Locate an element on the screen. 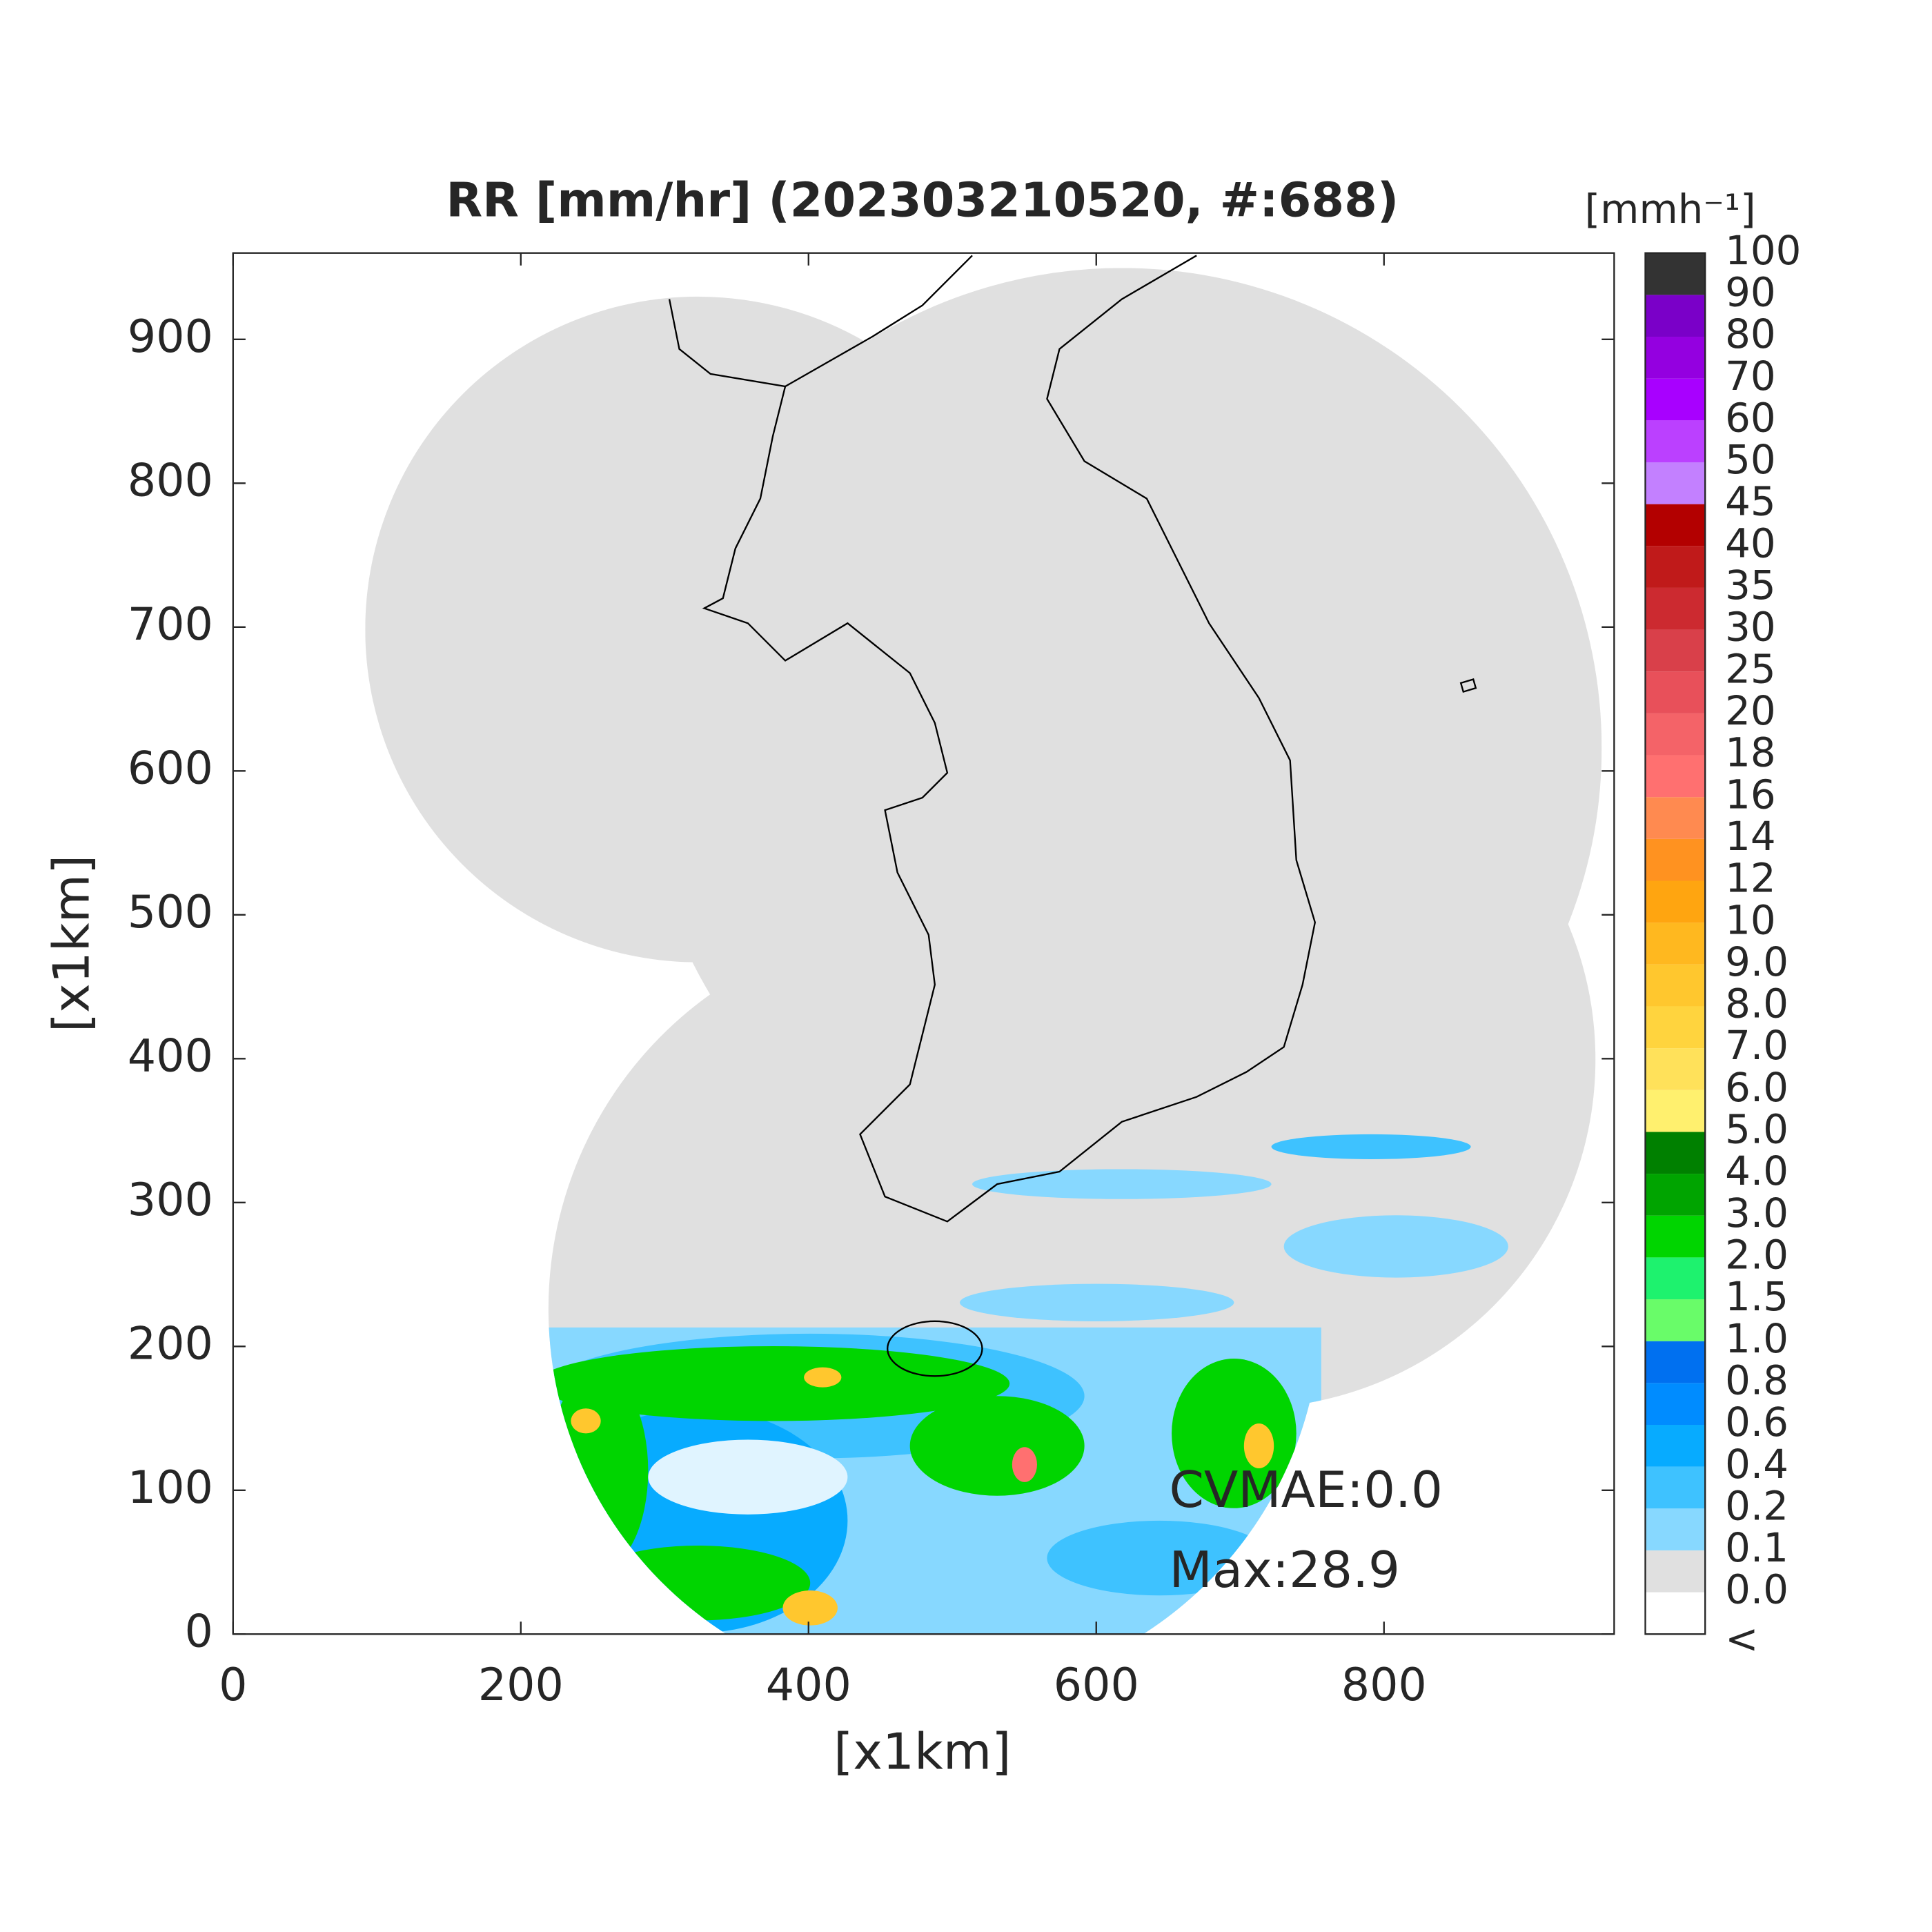  colorbar-label: 18 is located at coordinates (1750, 752).